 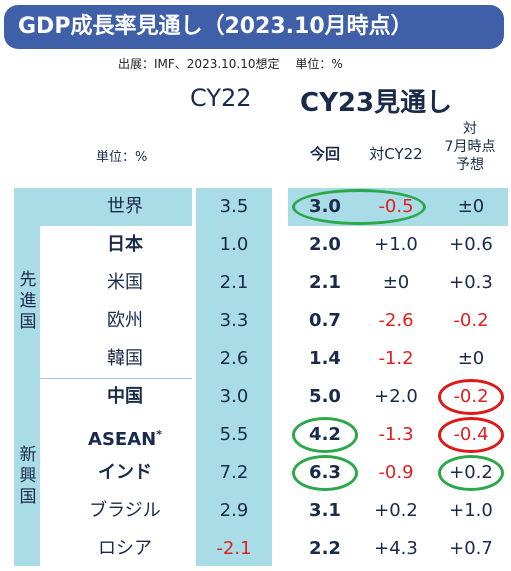 I want to click on country-name: 欧州, so click(x=125, y=320).